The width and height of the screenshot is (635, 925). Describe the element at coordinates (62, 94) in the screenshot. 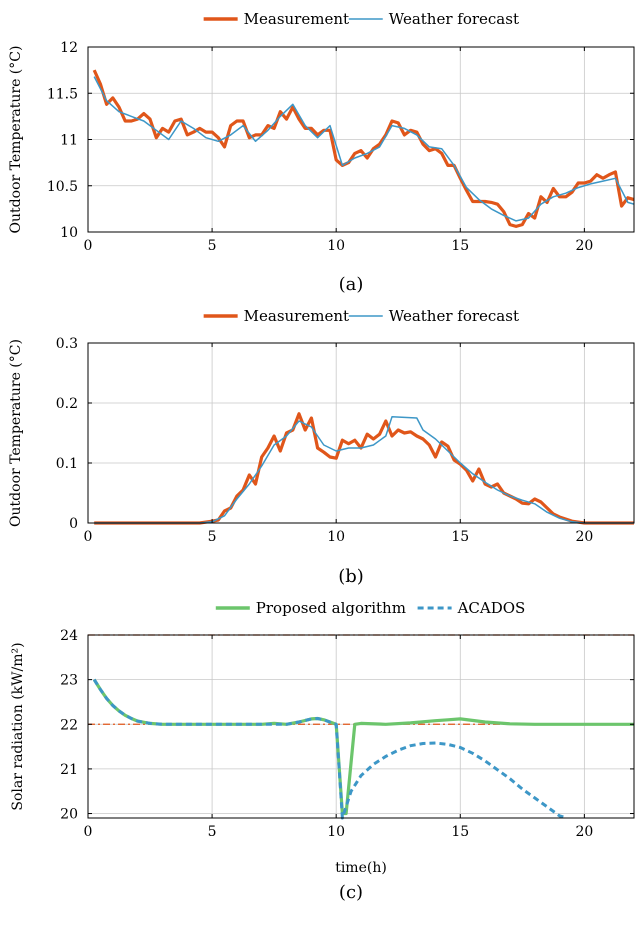

I see `y-tick-label: 11.5` at that location.